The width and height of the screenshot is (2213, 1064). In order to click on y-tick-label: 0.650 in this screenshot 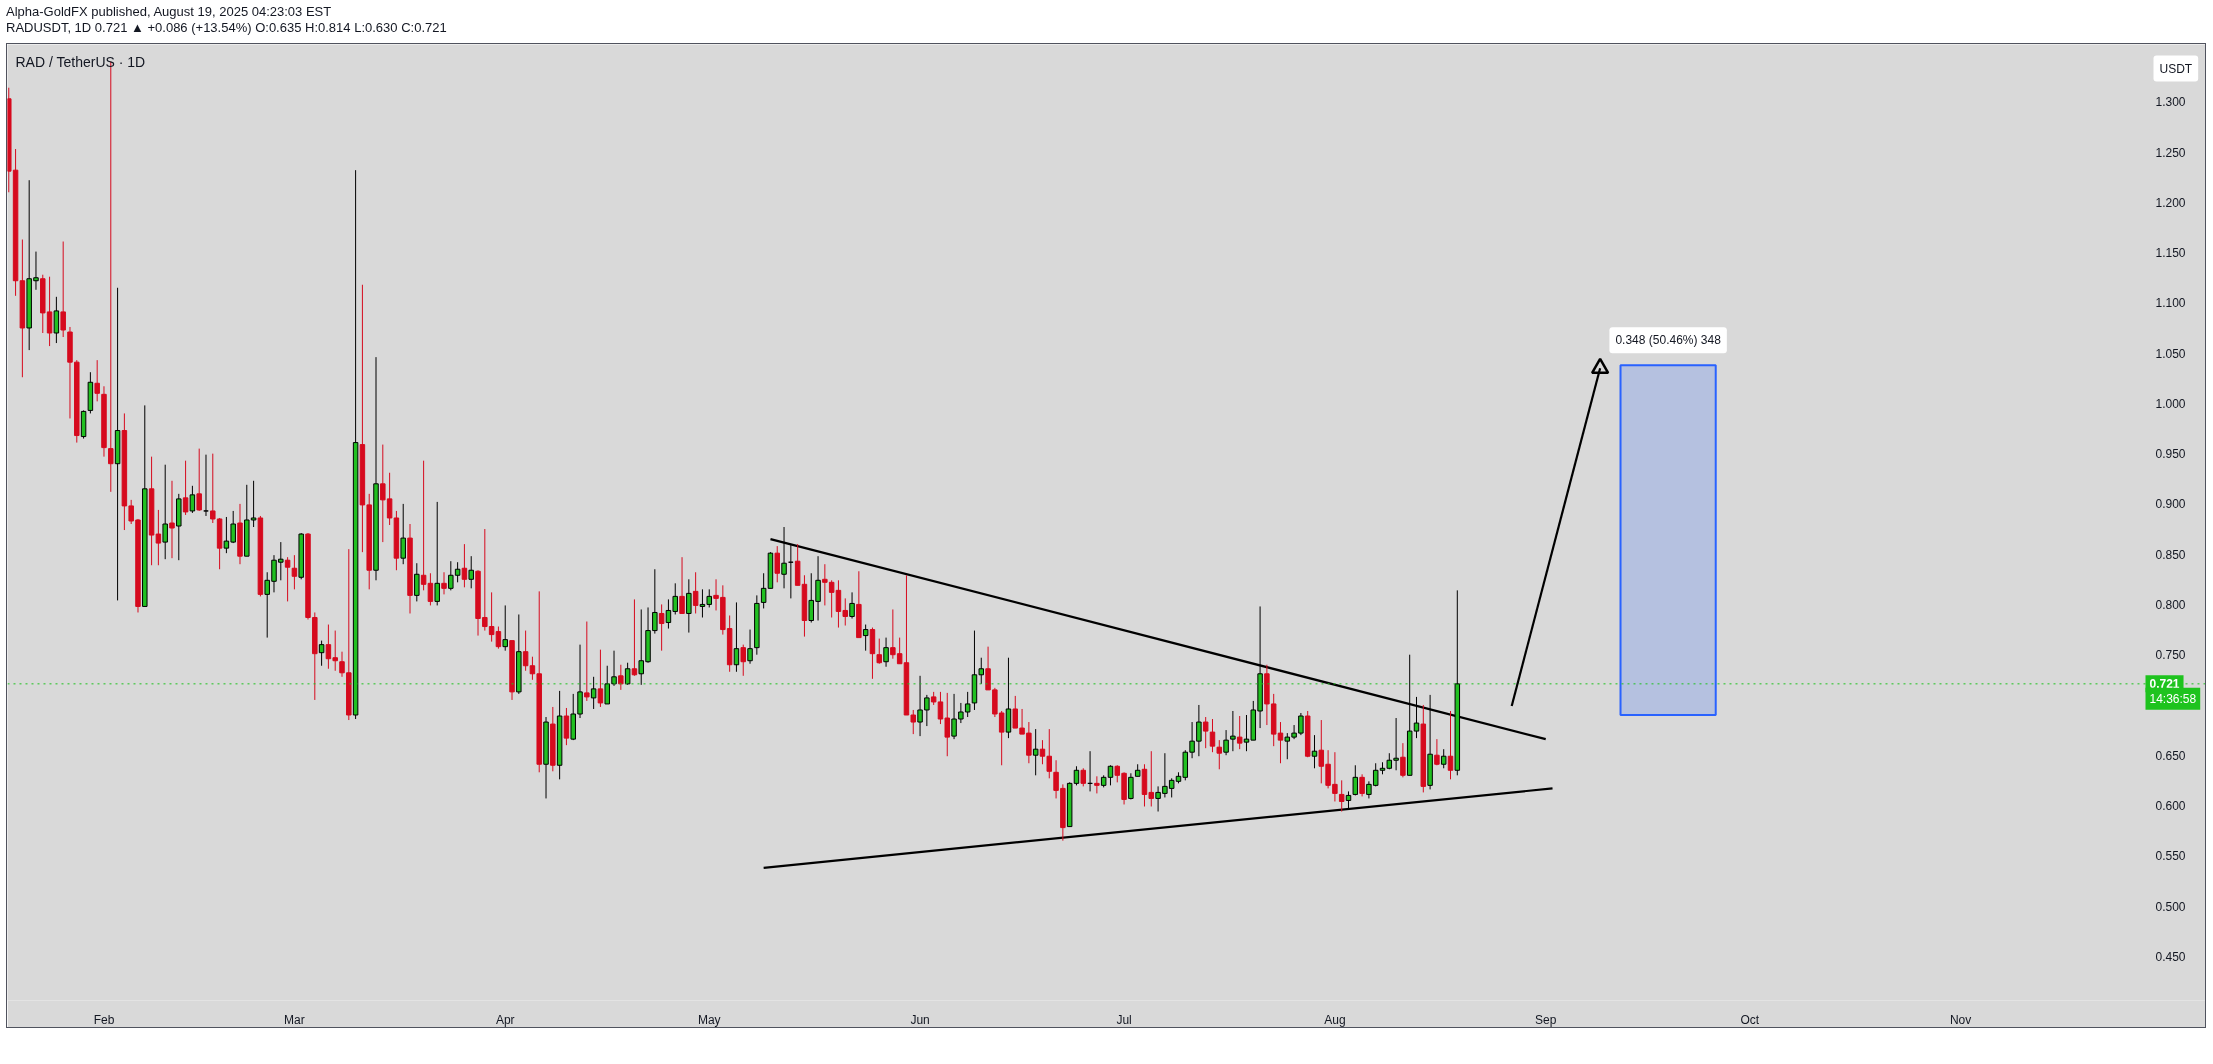, I will do `click(2170, 755)`.